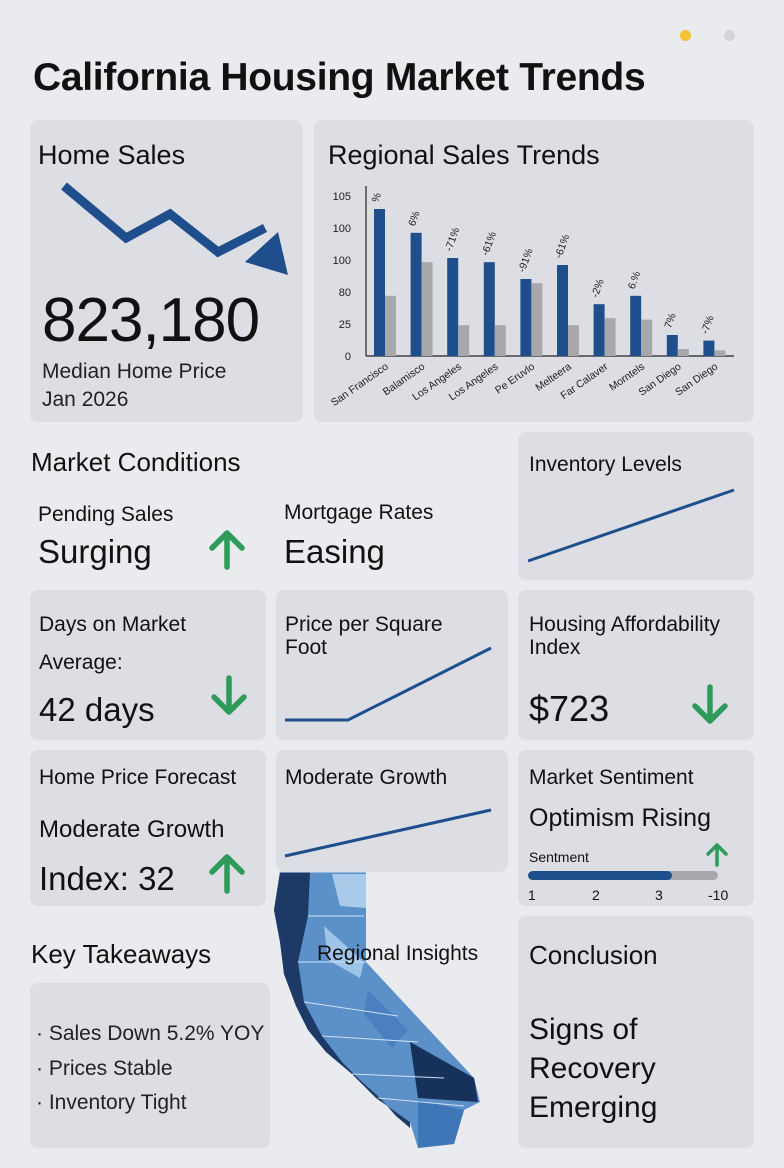 Image resolution: width=784 pixels, height=1168 pixels. I want to click on takeaway-item: · Inventory Tight, so click(111, 1102).